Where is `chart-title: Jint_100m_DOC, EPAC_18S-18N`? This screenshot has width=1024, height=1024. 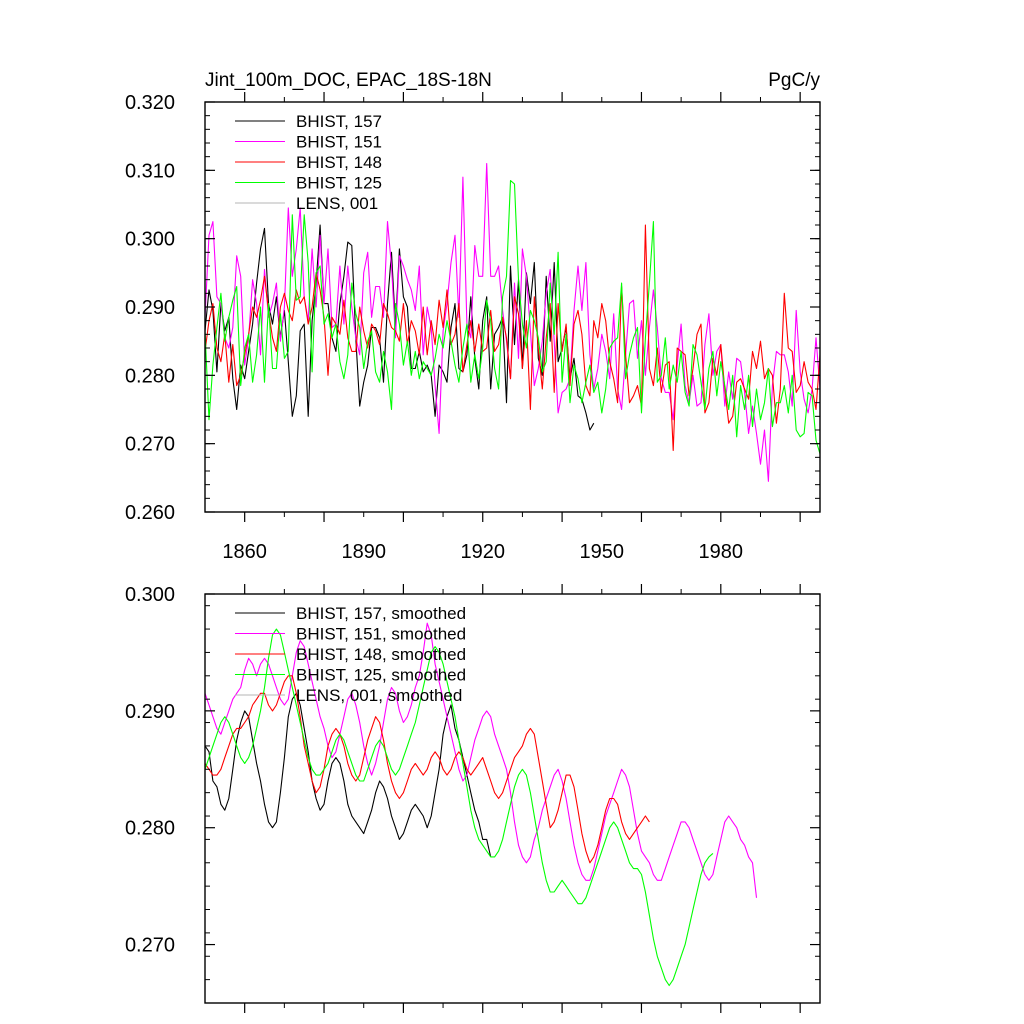
chart-title: Jint_100m_DOC, EPAC_18S-18N is located at coordinates (348, 80).